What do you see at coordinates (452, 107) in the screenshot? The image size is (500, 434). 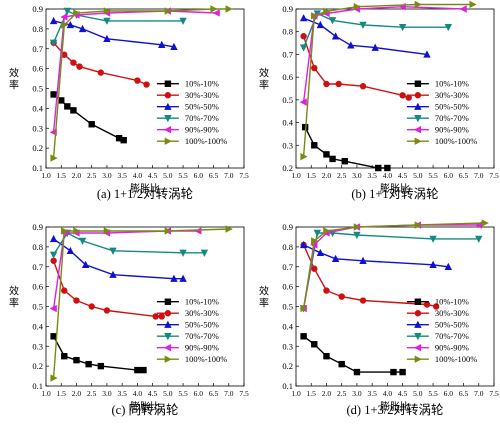 I see `legend-label: 50%-50%` at bounding box center [452, 107].